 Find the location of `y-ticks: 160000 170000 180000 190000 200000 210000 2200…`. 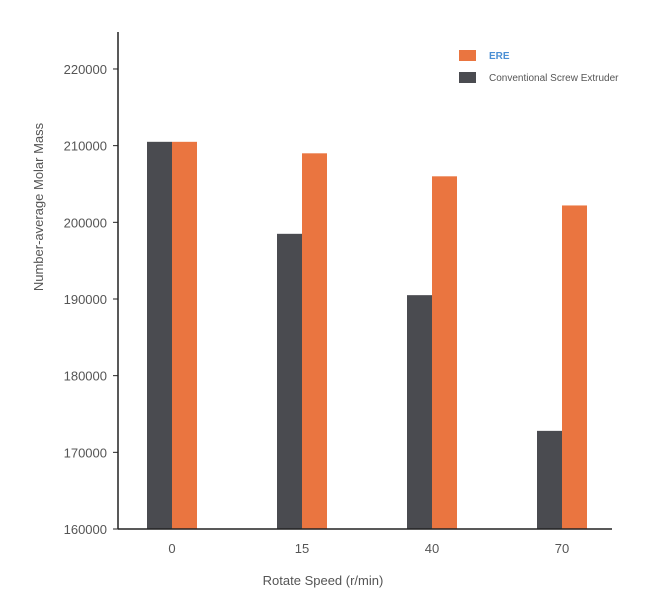

y-ticks: 160000 170000 180000 190000 200000 210000 2200… is located at coordinates (91, 299).